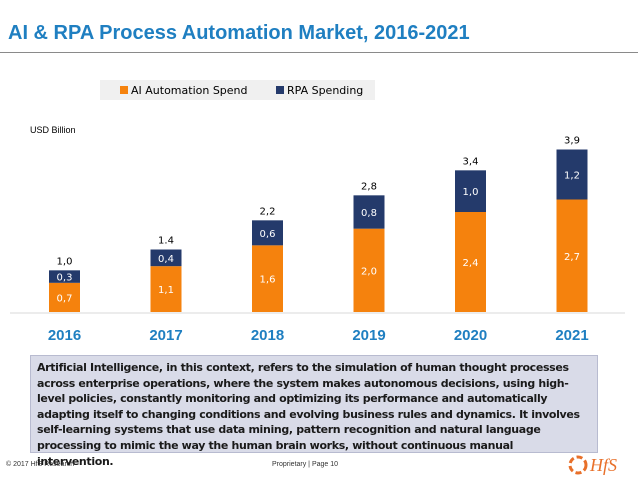 This screenshot has width=638, height=479. I want to click on logo-text: HfS, so click(603, 465).